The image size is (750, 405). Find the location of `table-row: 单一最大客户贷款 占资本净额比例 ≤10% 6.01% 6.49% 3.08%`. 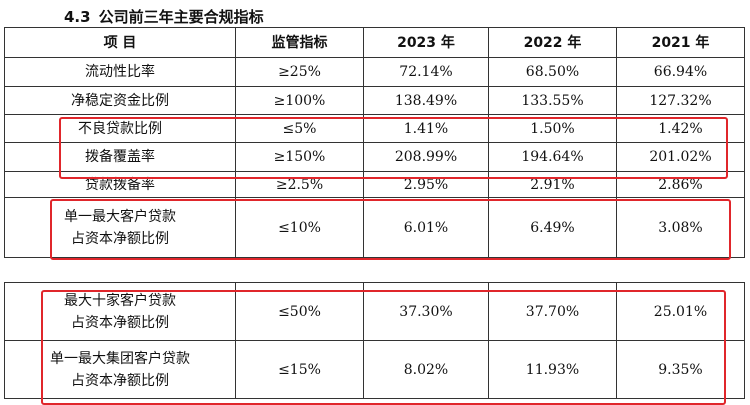

table-row: 单一最大客户贷款 占资本净额比例 ≤10% 6.01% 6.49% 3.08% is located at coordinates (374, 227).